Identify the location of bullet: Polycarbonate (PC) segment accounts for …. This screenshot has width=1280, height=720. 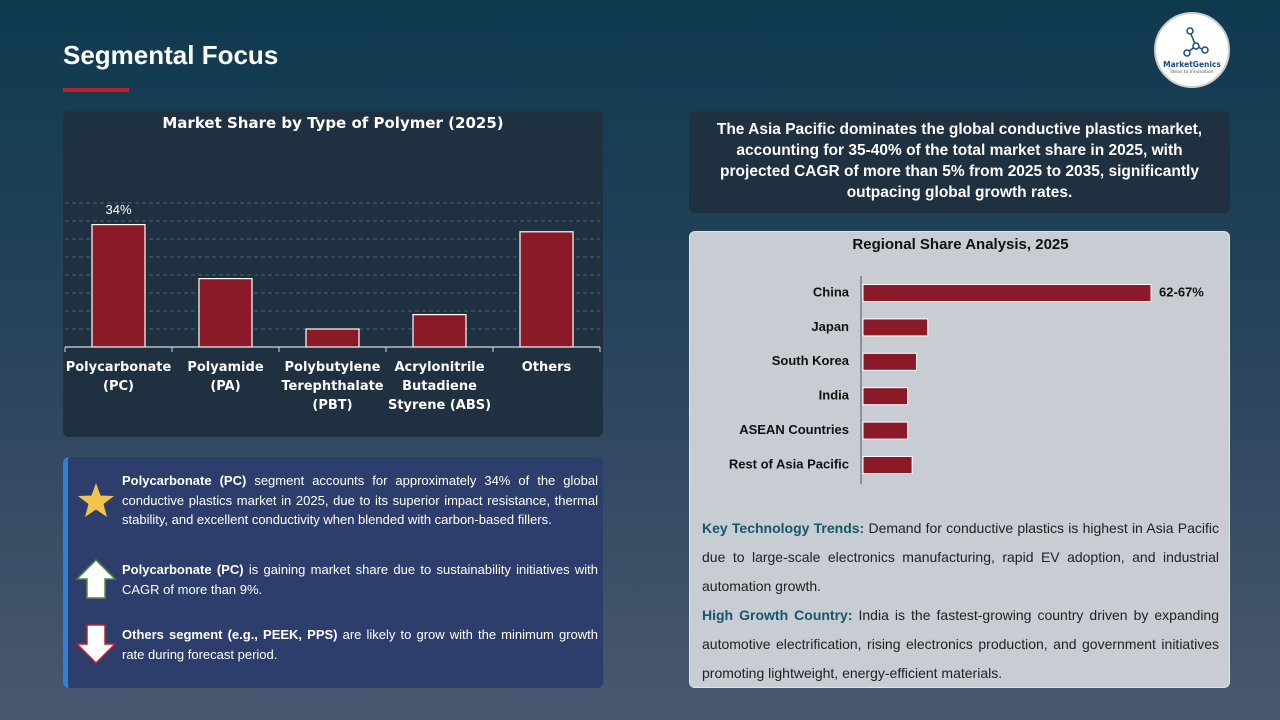
(360, 500).